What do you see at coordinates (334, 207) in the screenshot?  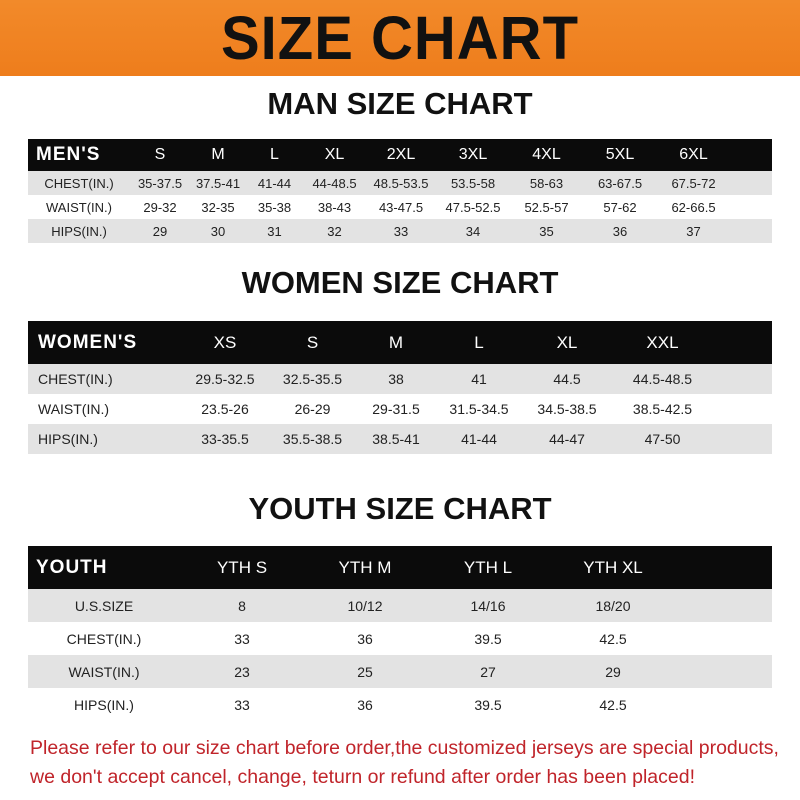 I see `table-cell: 38-43` at bounding box center [334, 207].